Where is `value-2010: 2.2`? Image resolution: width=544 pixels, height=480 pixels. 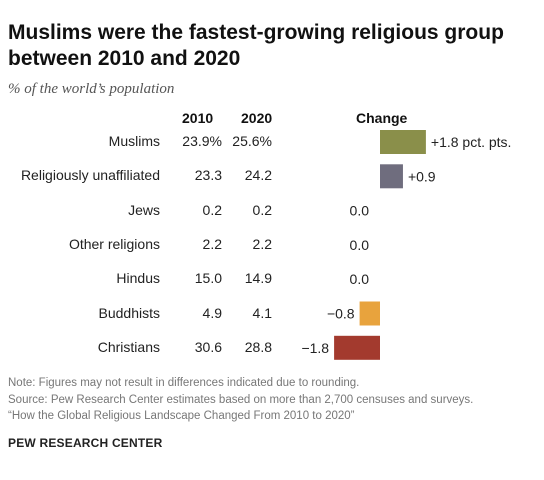 value-2010: 2.2 is located at coordinates (212, 243).